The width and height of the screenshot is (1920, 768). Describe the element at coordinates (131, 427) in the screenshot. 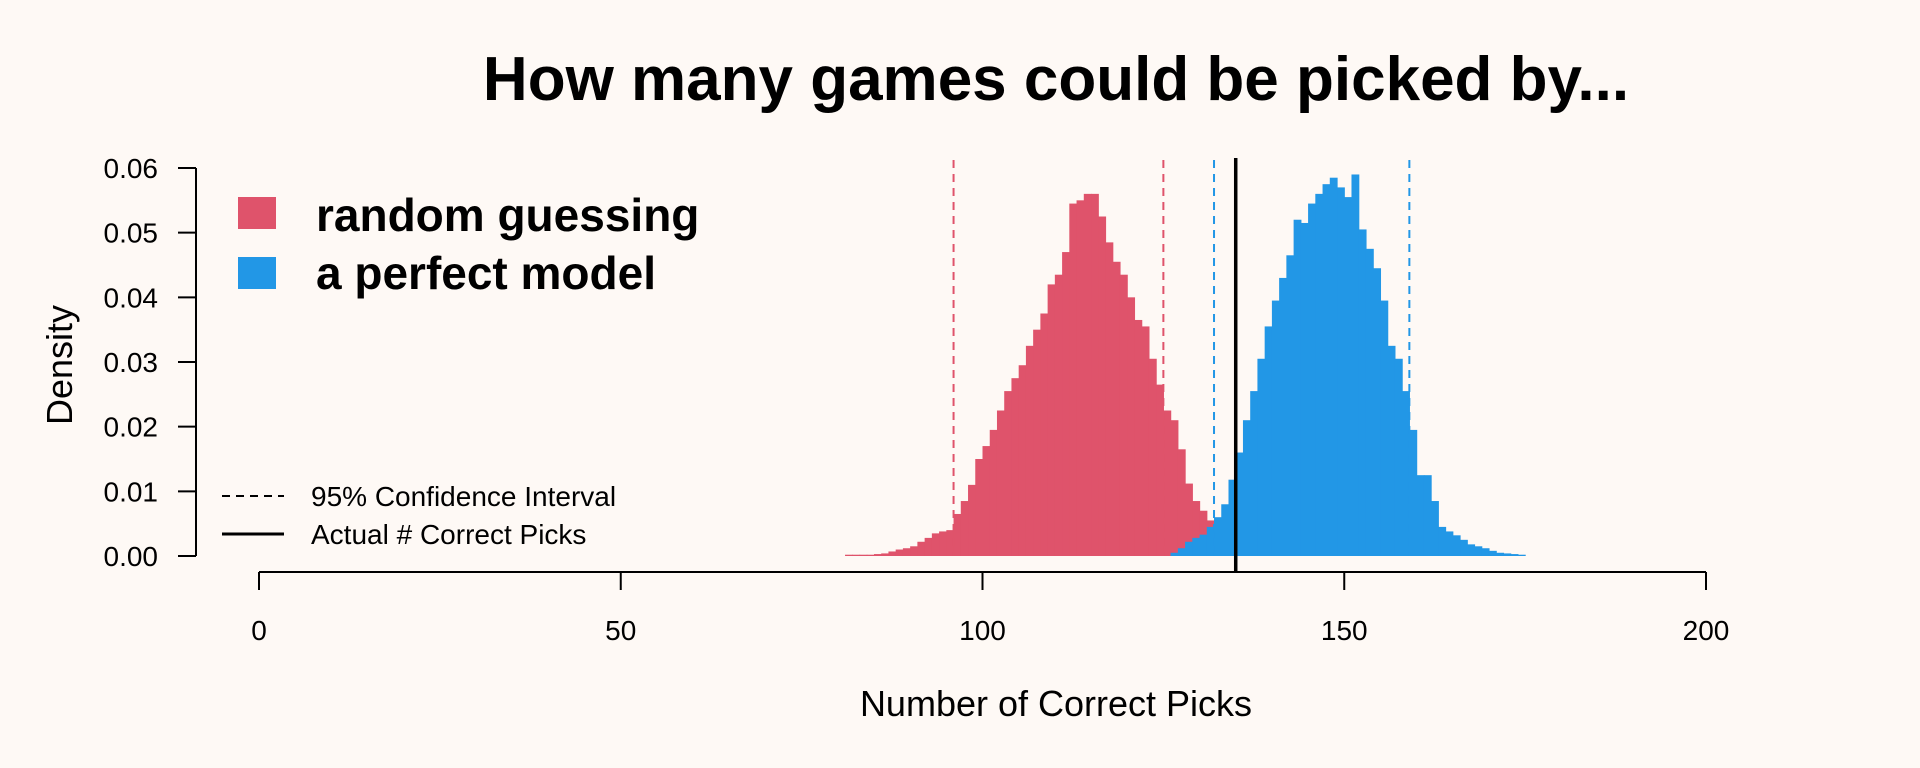

I see `y-tick-label: 0.02` at that location.